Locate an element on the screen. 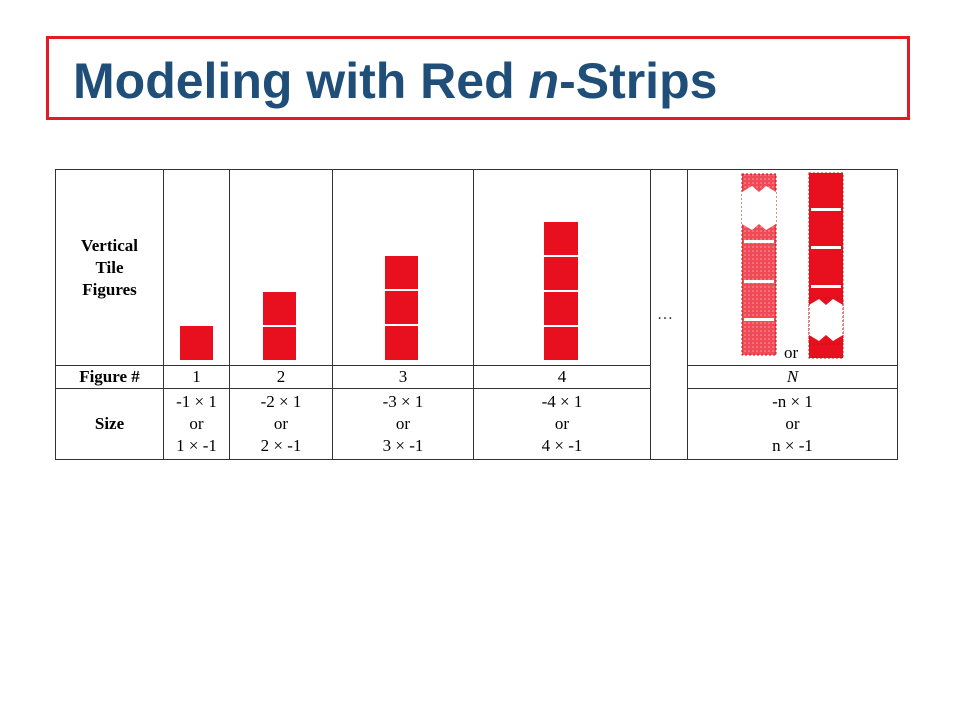 The height and width of the screenshot is (720, 960). figure-number-1: 1 is located at coordinates (196, 376).